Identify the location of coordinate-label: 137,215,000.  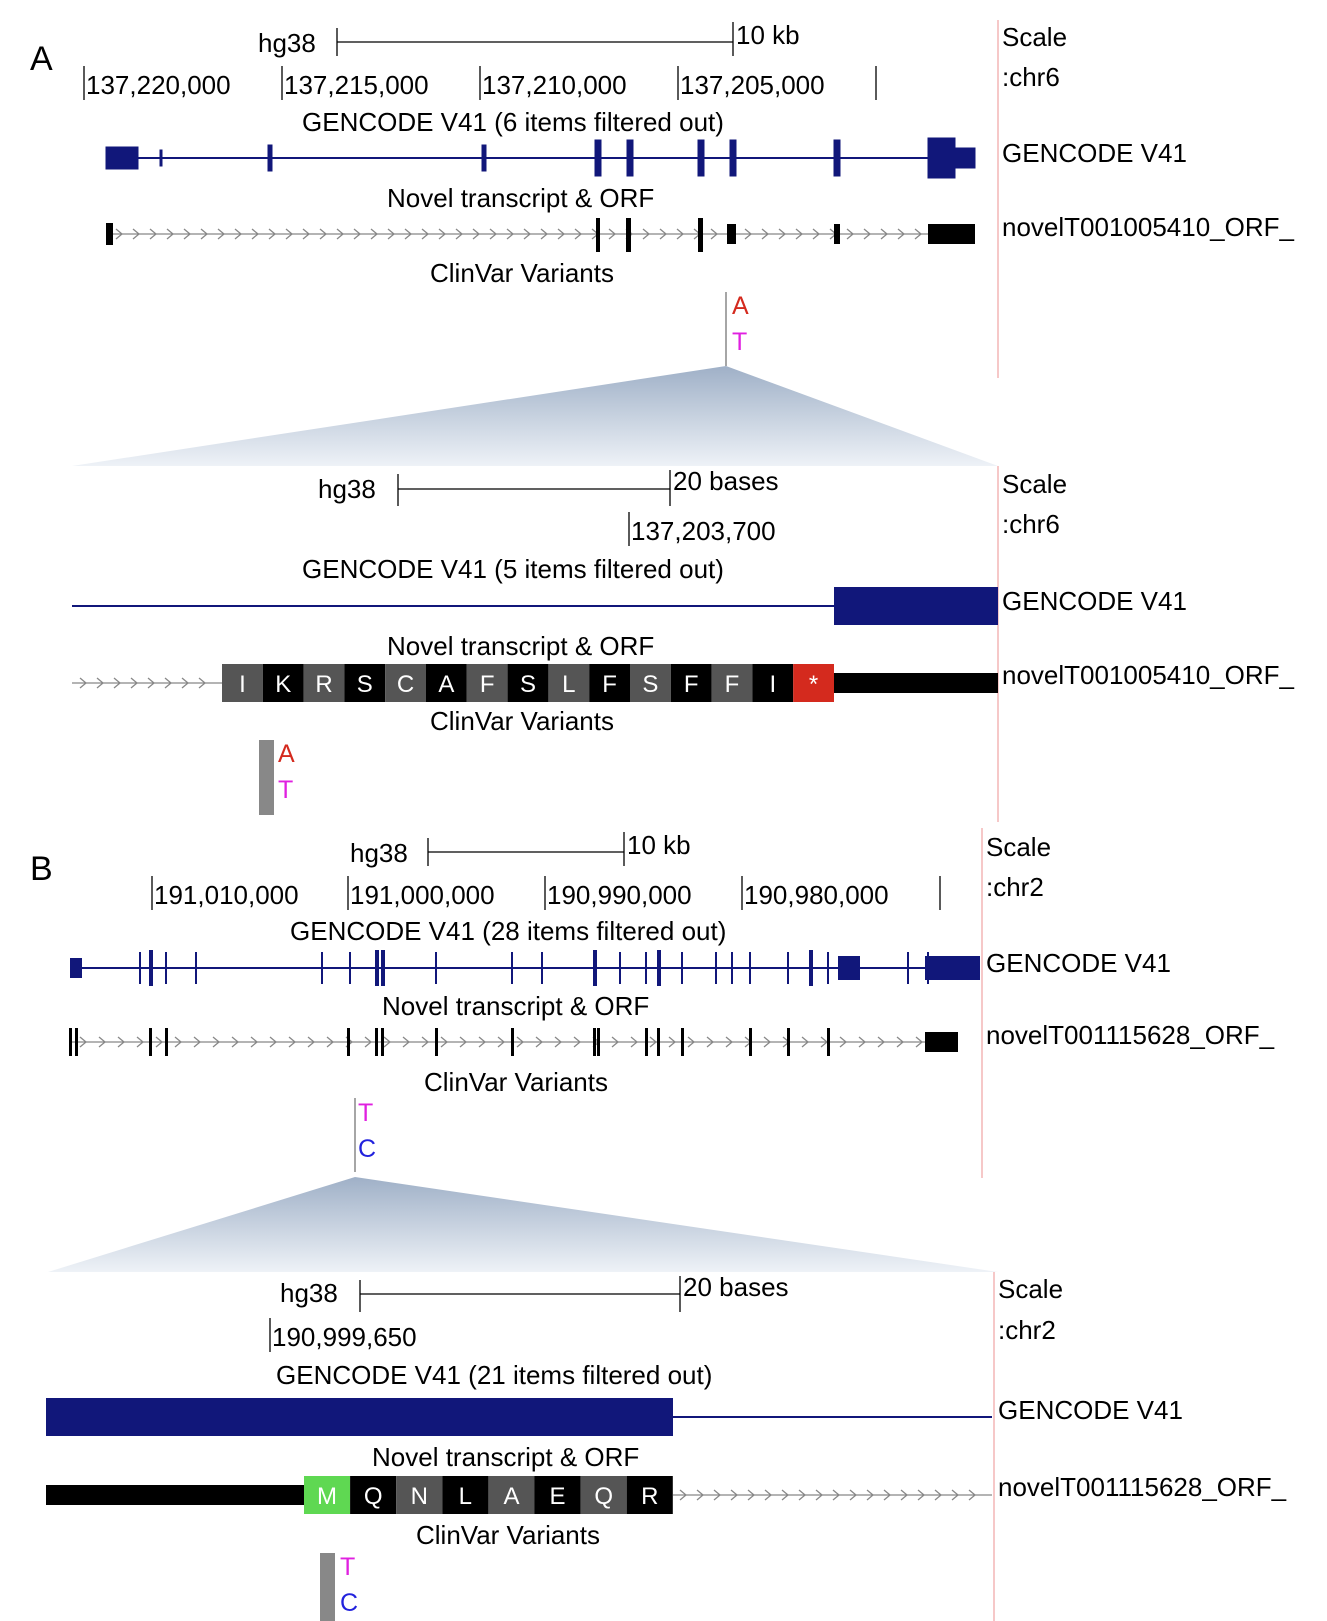
(356, 85).